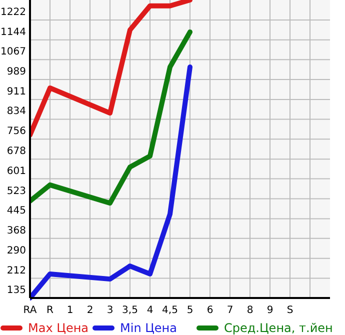 The image size is (345, 335). What do you see at coordinates (13, 32) in the screenshot?
I see `y-tick-label: 1144` at bounding box center [13, 32].